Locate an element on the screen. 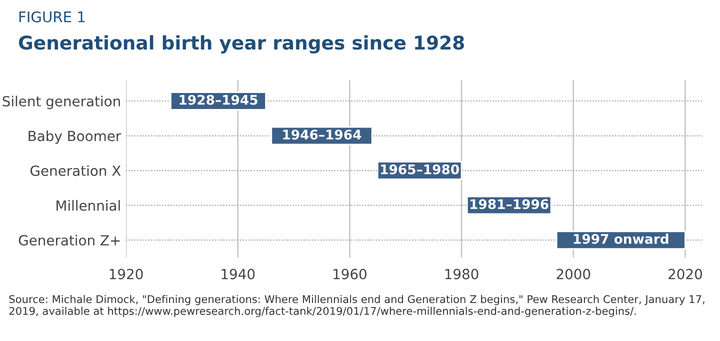 Image resolution: width=720 pixels, height=341 pixels. y-tick-label: Generation X is located at coordinates (75, 170).